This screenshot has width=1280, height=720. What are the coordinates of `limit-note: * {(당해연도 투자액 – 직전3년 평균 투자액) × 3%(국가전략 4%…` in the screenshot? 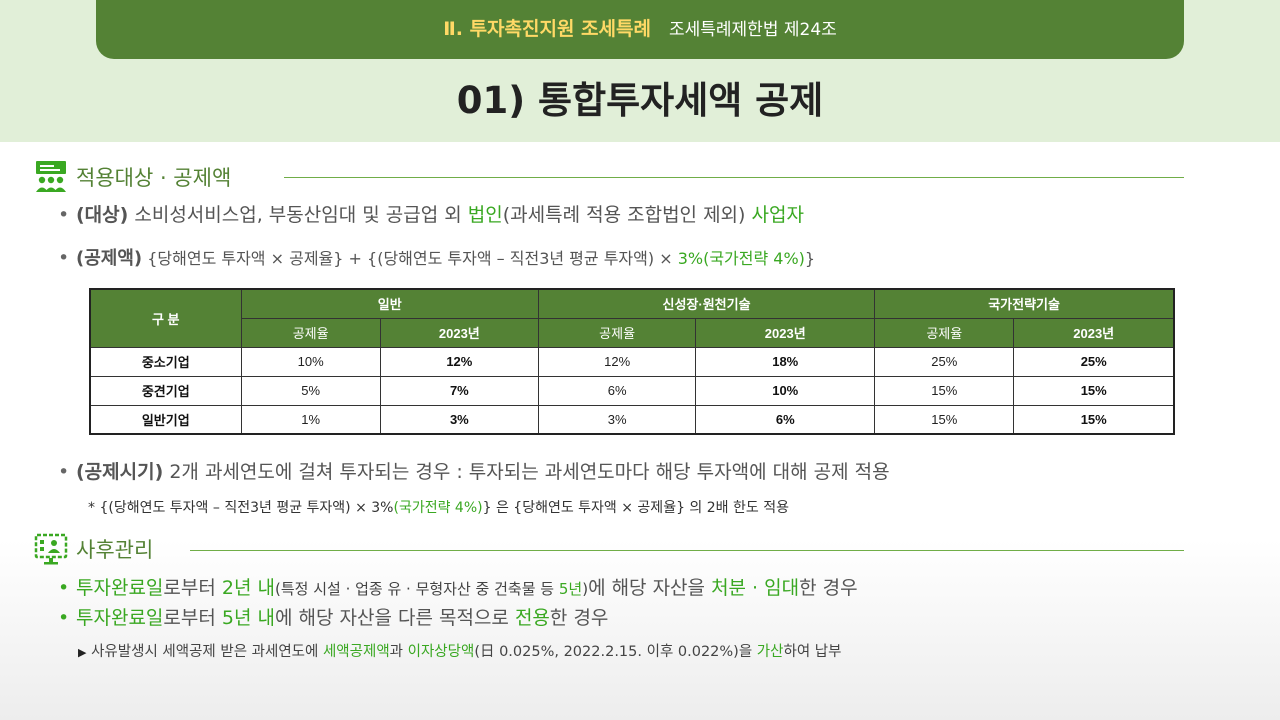 It's located at (438, 507).